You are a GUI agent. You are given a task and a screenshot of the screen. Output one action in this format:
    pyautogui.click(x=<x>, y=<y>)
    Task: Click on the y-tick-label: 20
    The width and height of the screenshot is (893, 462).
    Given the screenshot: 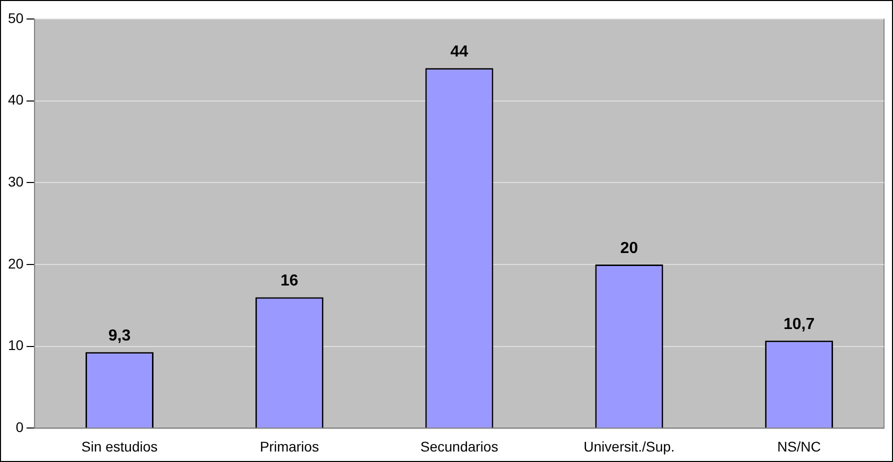 What is the action you would take?
    pyautogui.click(x=16, y=263)
    